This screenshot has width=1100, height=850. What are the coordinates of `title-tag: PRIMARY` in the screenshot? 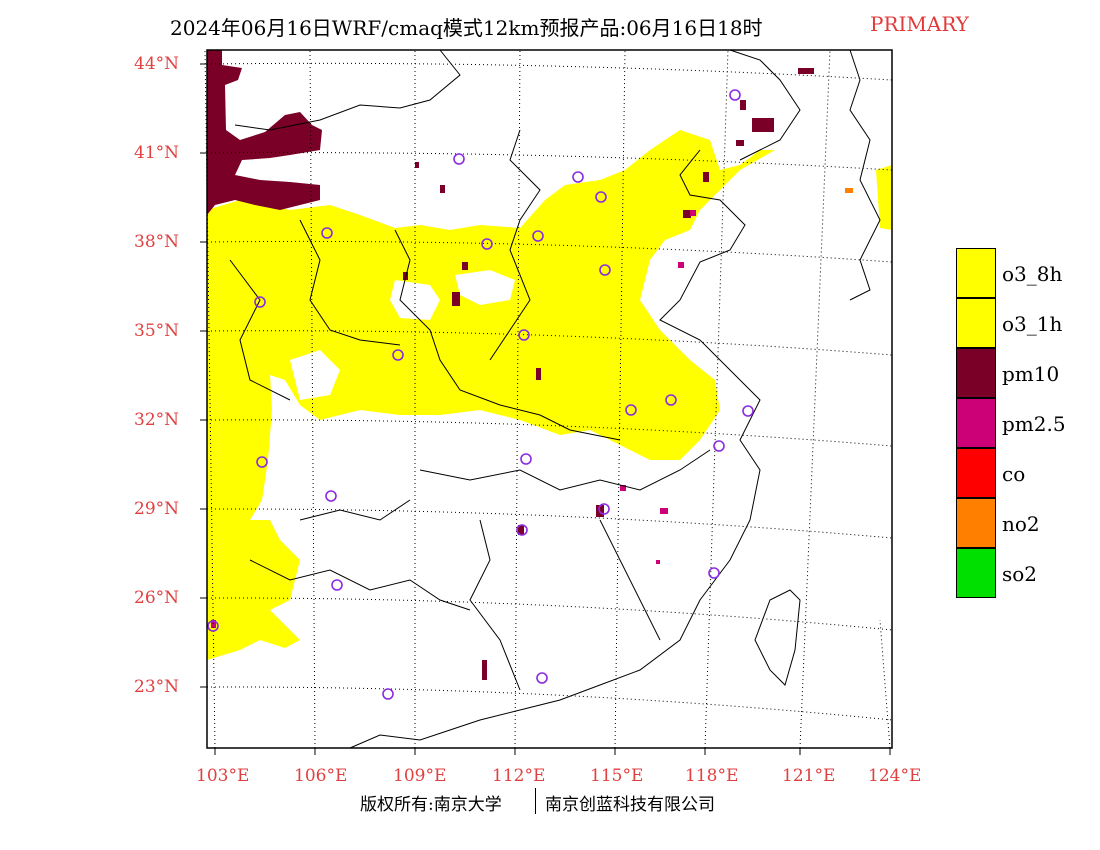 It's located at (919, 24).